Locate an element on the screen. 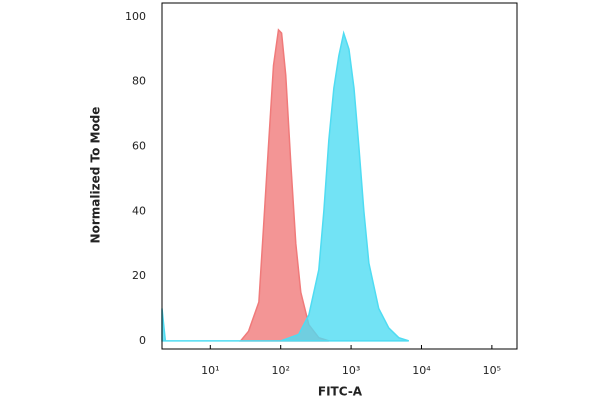 The image size is (600, 400). x-tick-label: 10² is located at coordinates (280, 370).